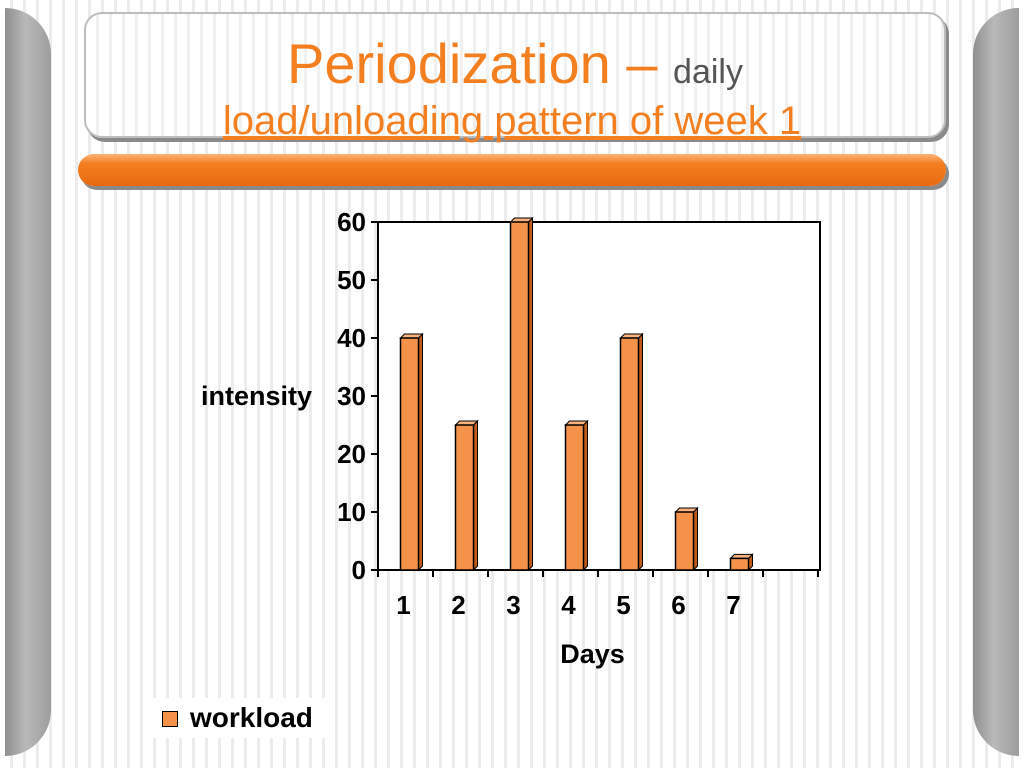 The image size is (1024, 768). I want to click on slide-subtitle: load/unloading pattern of week 1, so click(512, 121).